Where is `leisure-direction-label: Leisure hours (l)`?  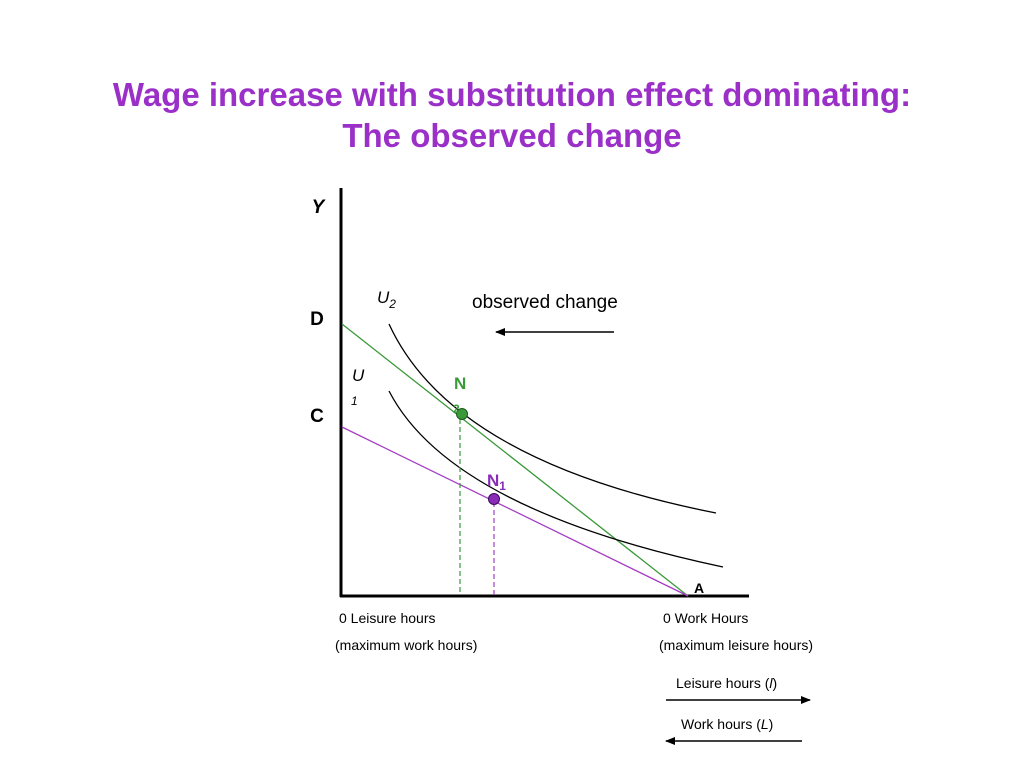 leisure-direction-label: Leisure hours (l) is located at coordinates (726, 683).